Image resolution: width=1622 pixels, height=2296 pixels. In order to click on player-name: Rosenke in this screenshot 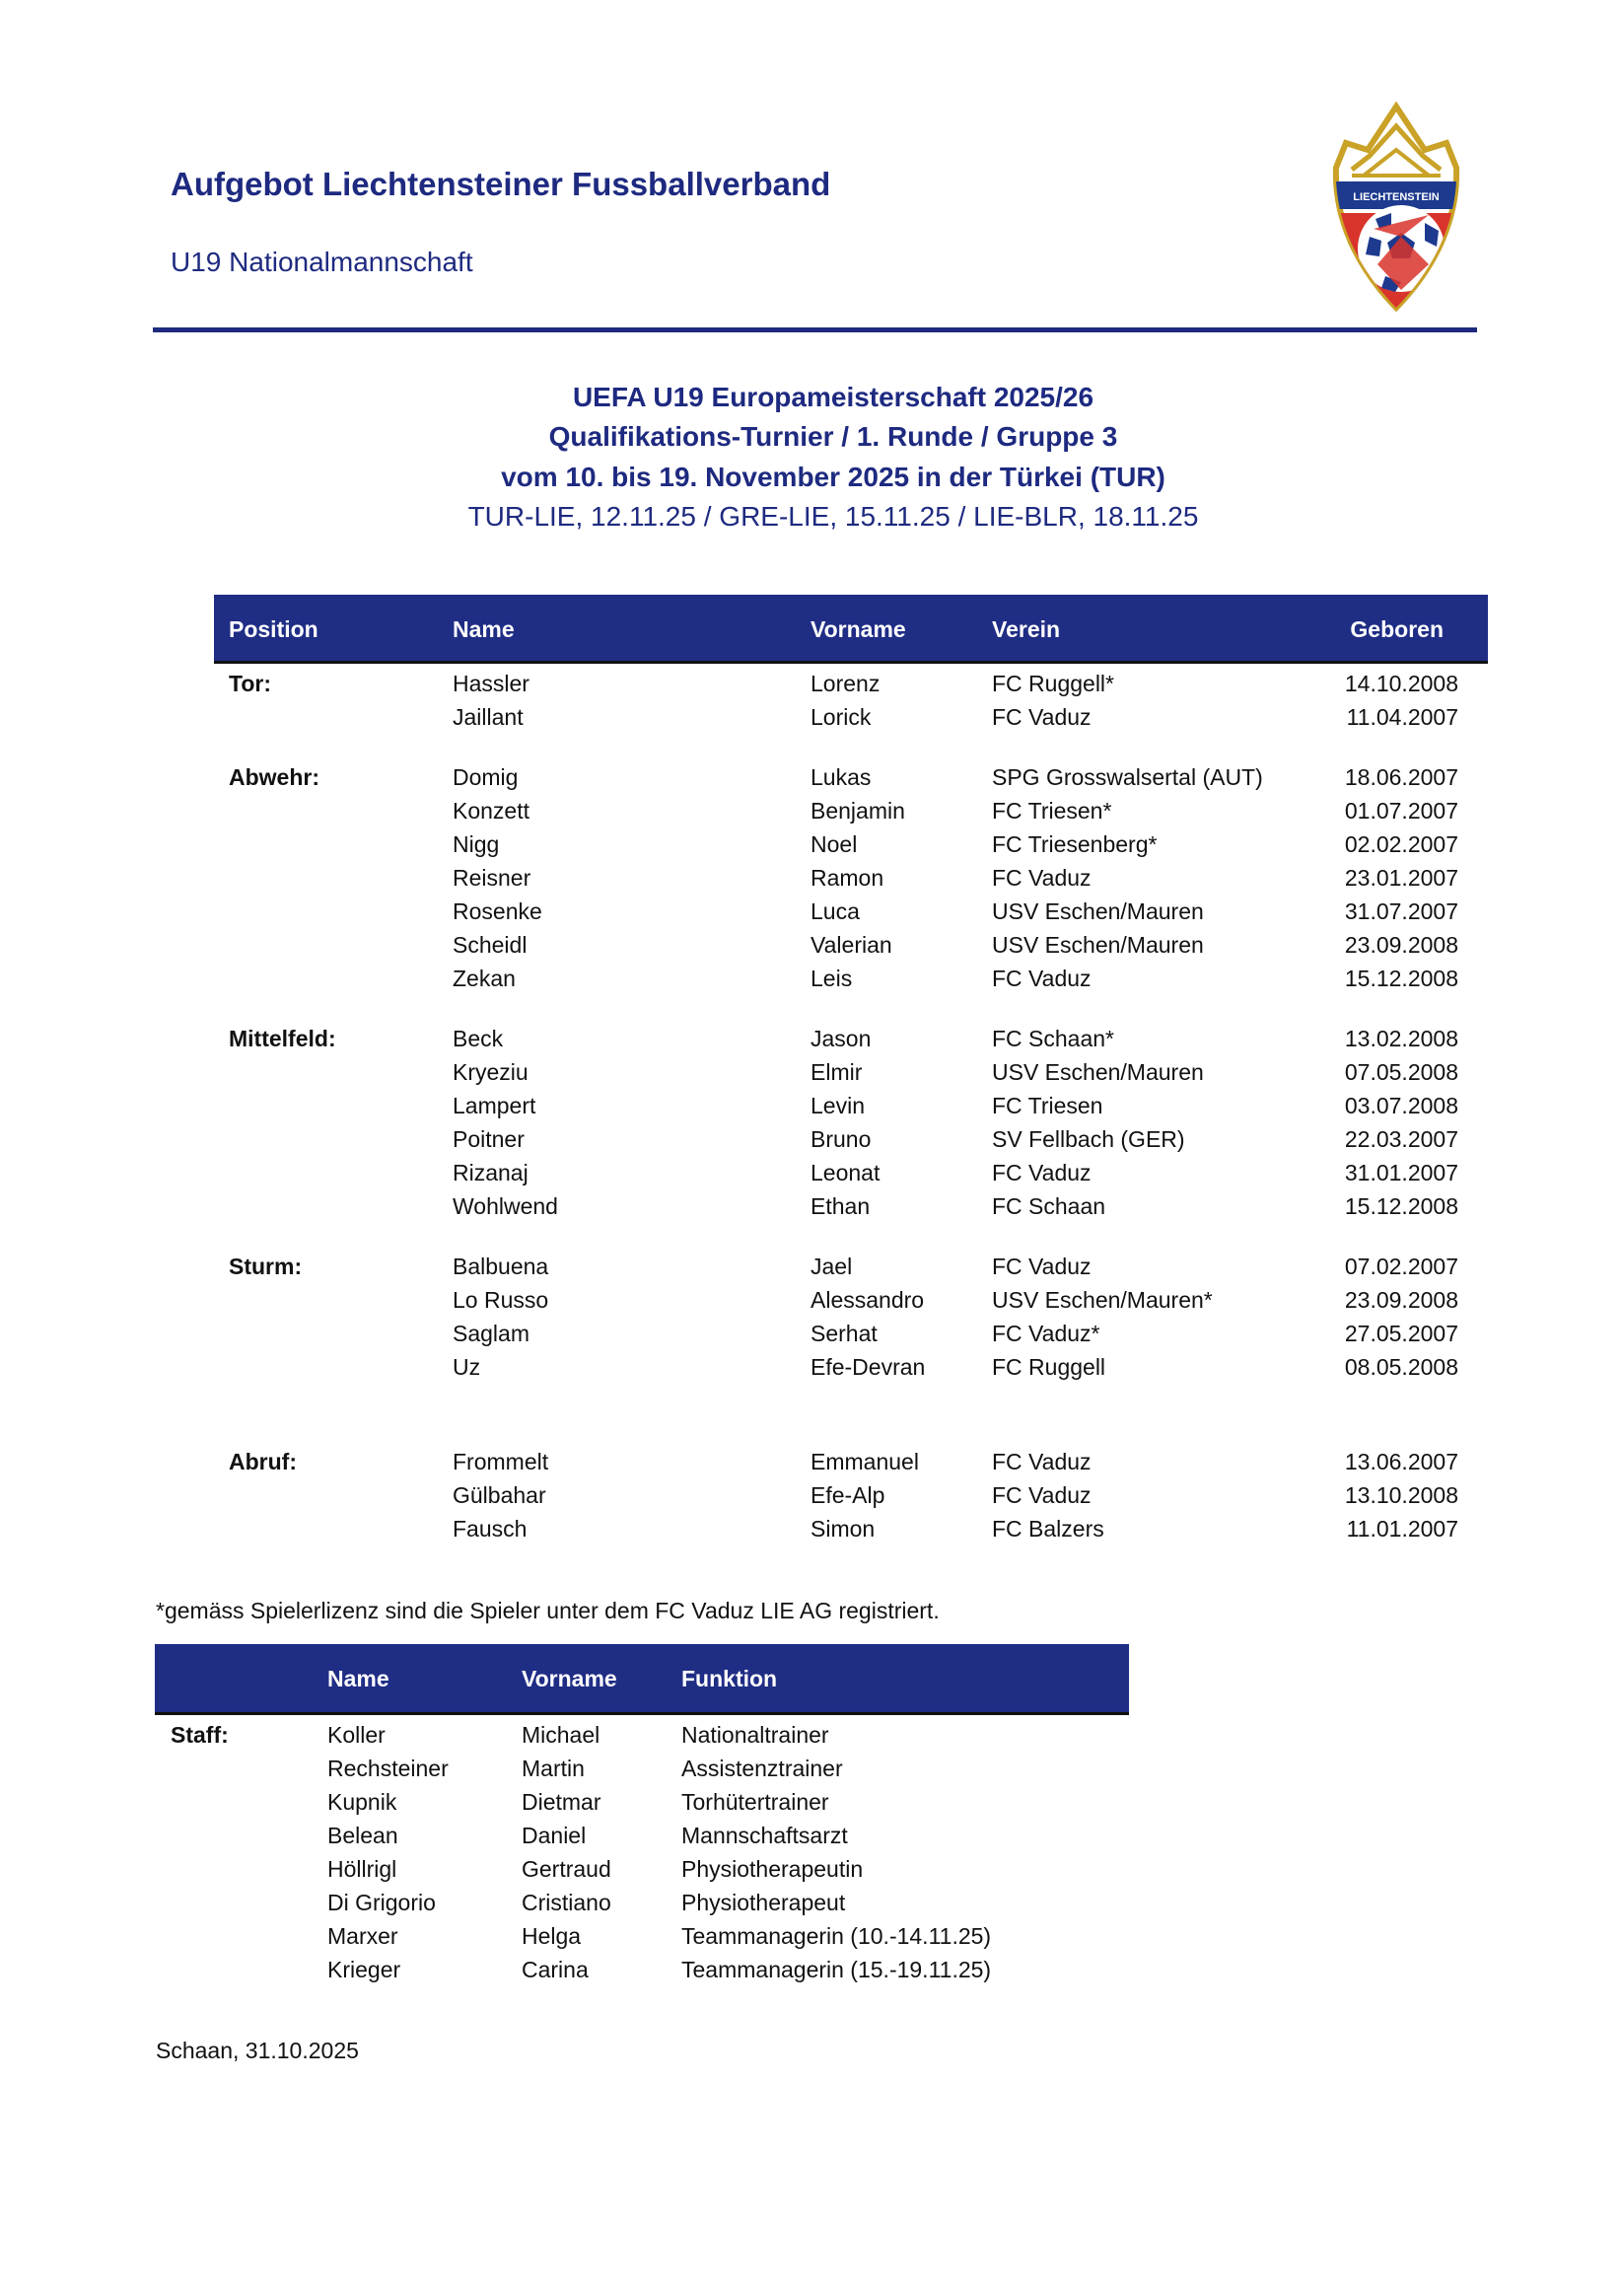, I will do `click(497, 911)`.